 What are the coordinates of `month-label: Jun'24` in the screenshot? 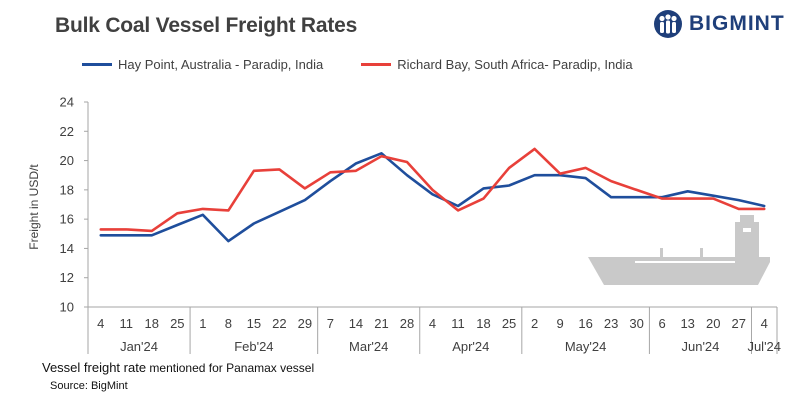 It's located at (700, 346).